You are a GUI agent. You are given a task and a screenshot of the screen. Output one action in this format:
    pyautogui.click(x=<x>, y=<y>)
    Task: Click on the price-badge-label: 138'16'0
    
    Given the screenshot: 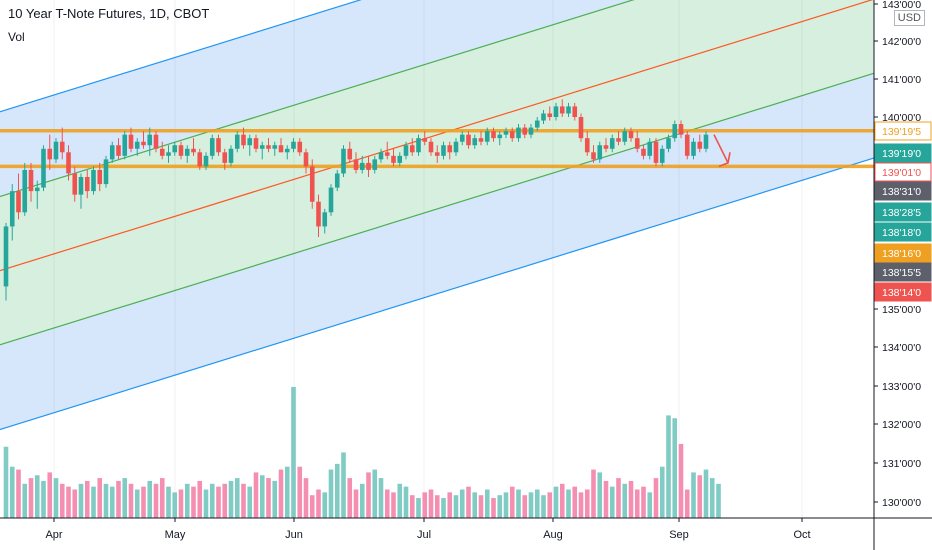 What is the action you would take?
    pyautogui.click(x=901, y=254)
    